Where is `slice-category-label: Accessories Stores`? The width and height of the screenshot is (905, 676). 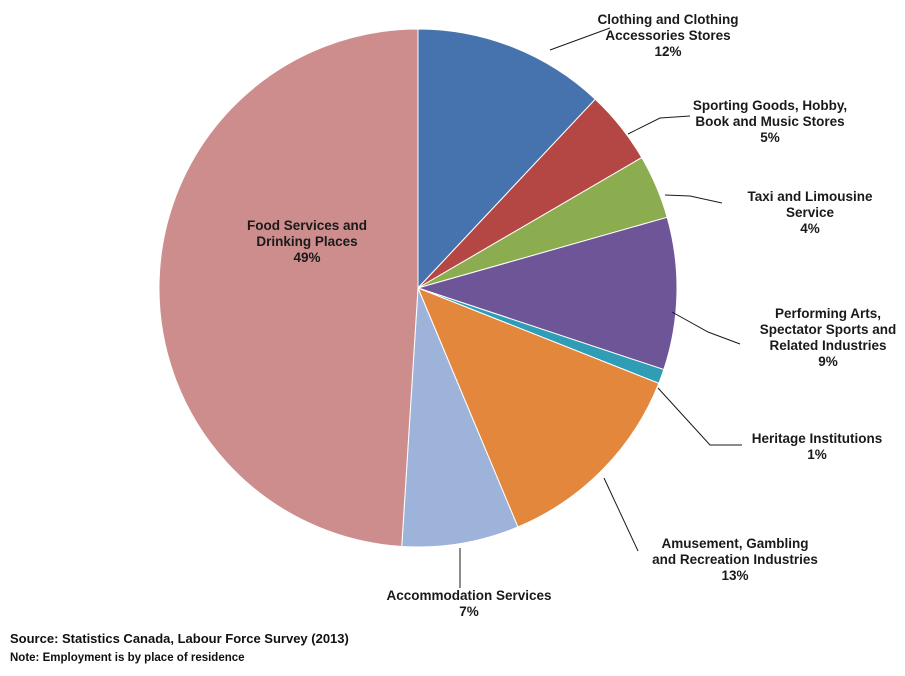
slice-category-label: Accessories Stores is located at coordinates (667, 35).